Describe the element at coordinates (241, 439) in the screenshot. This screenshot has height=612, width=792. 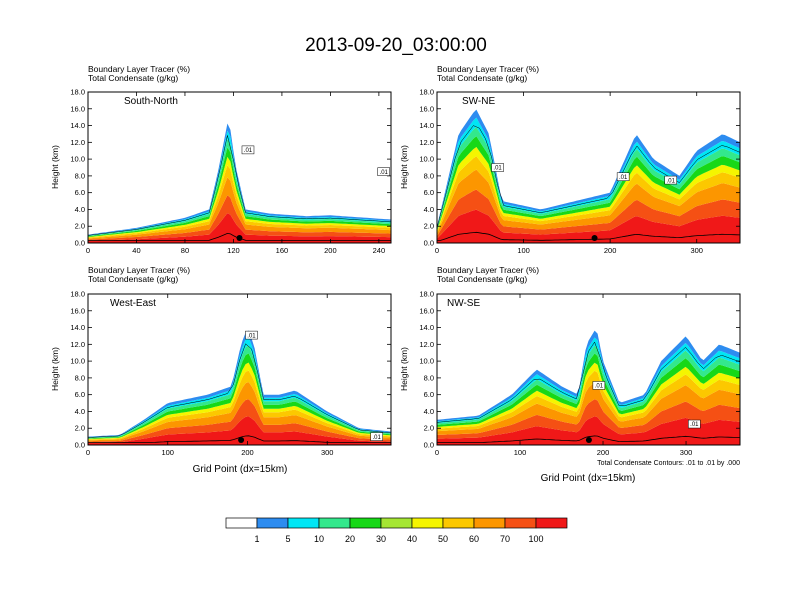
I see `storm-center-marker` at that location.